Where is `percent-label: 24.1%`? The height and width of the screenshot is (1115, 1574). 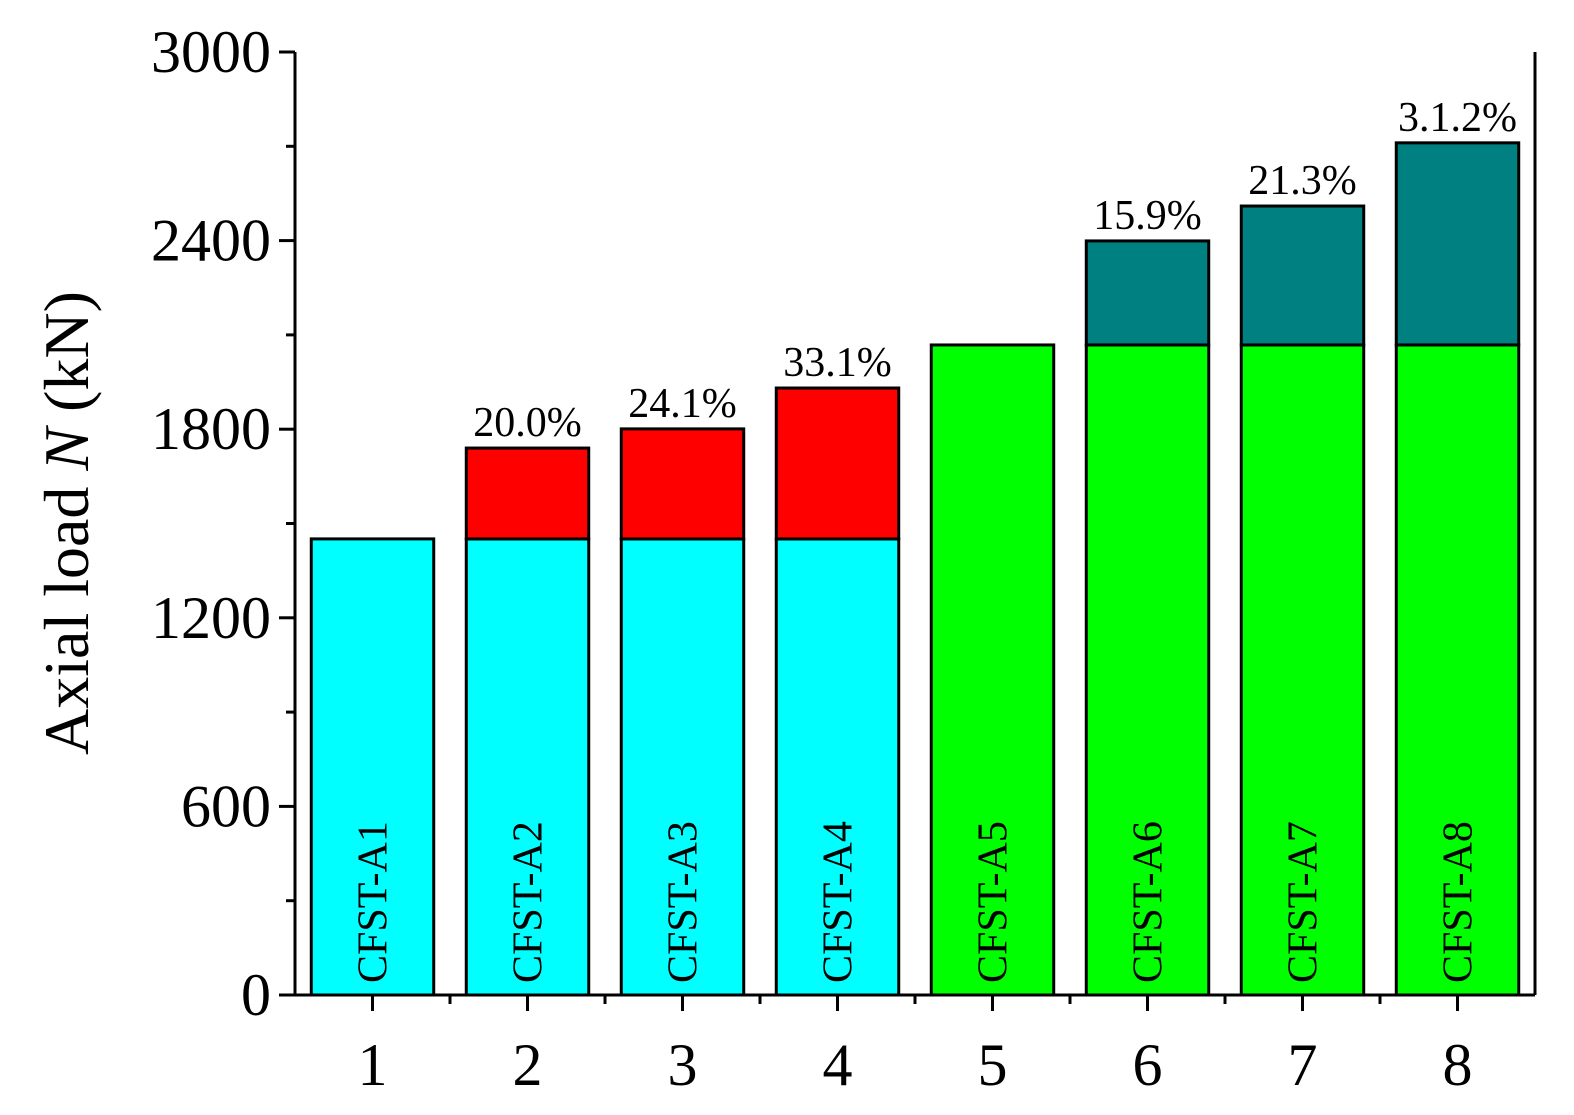 percent-label: 24.1% is located at coordinates (682, 404).